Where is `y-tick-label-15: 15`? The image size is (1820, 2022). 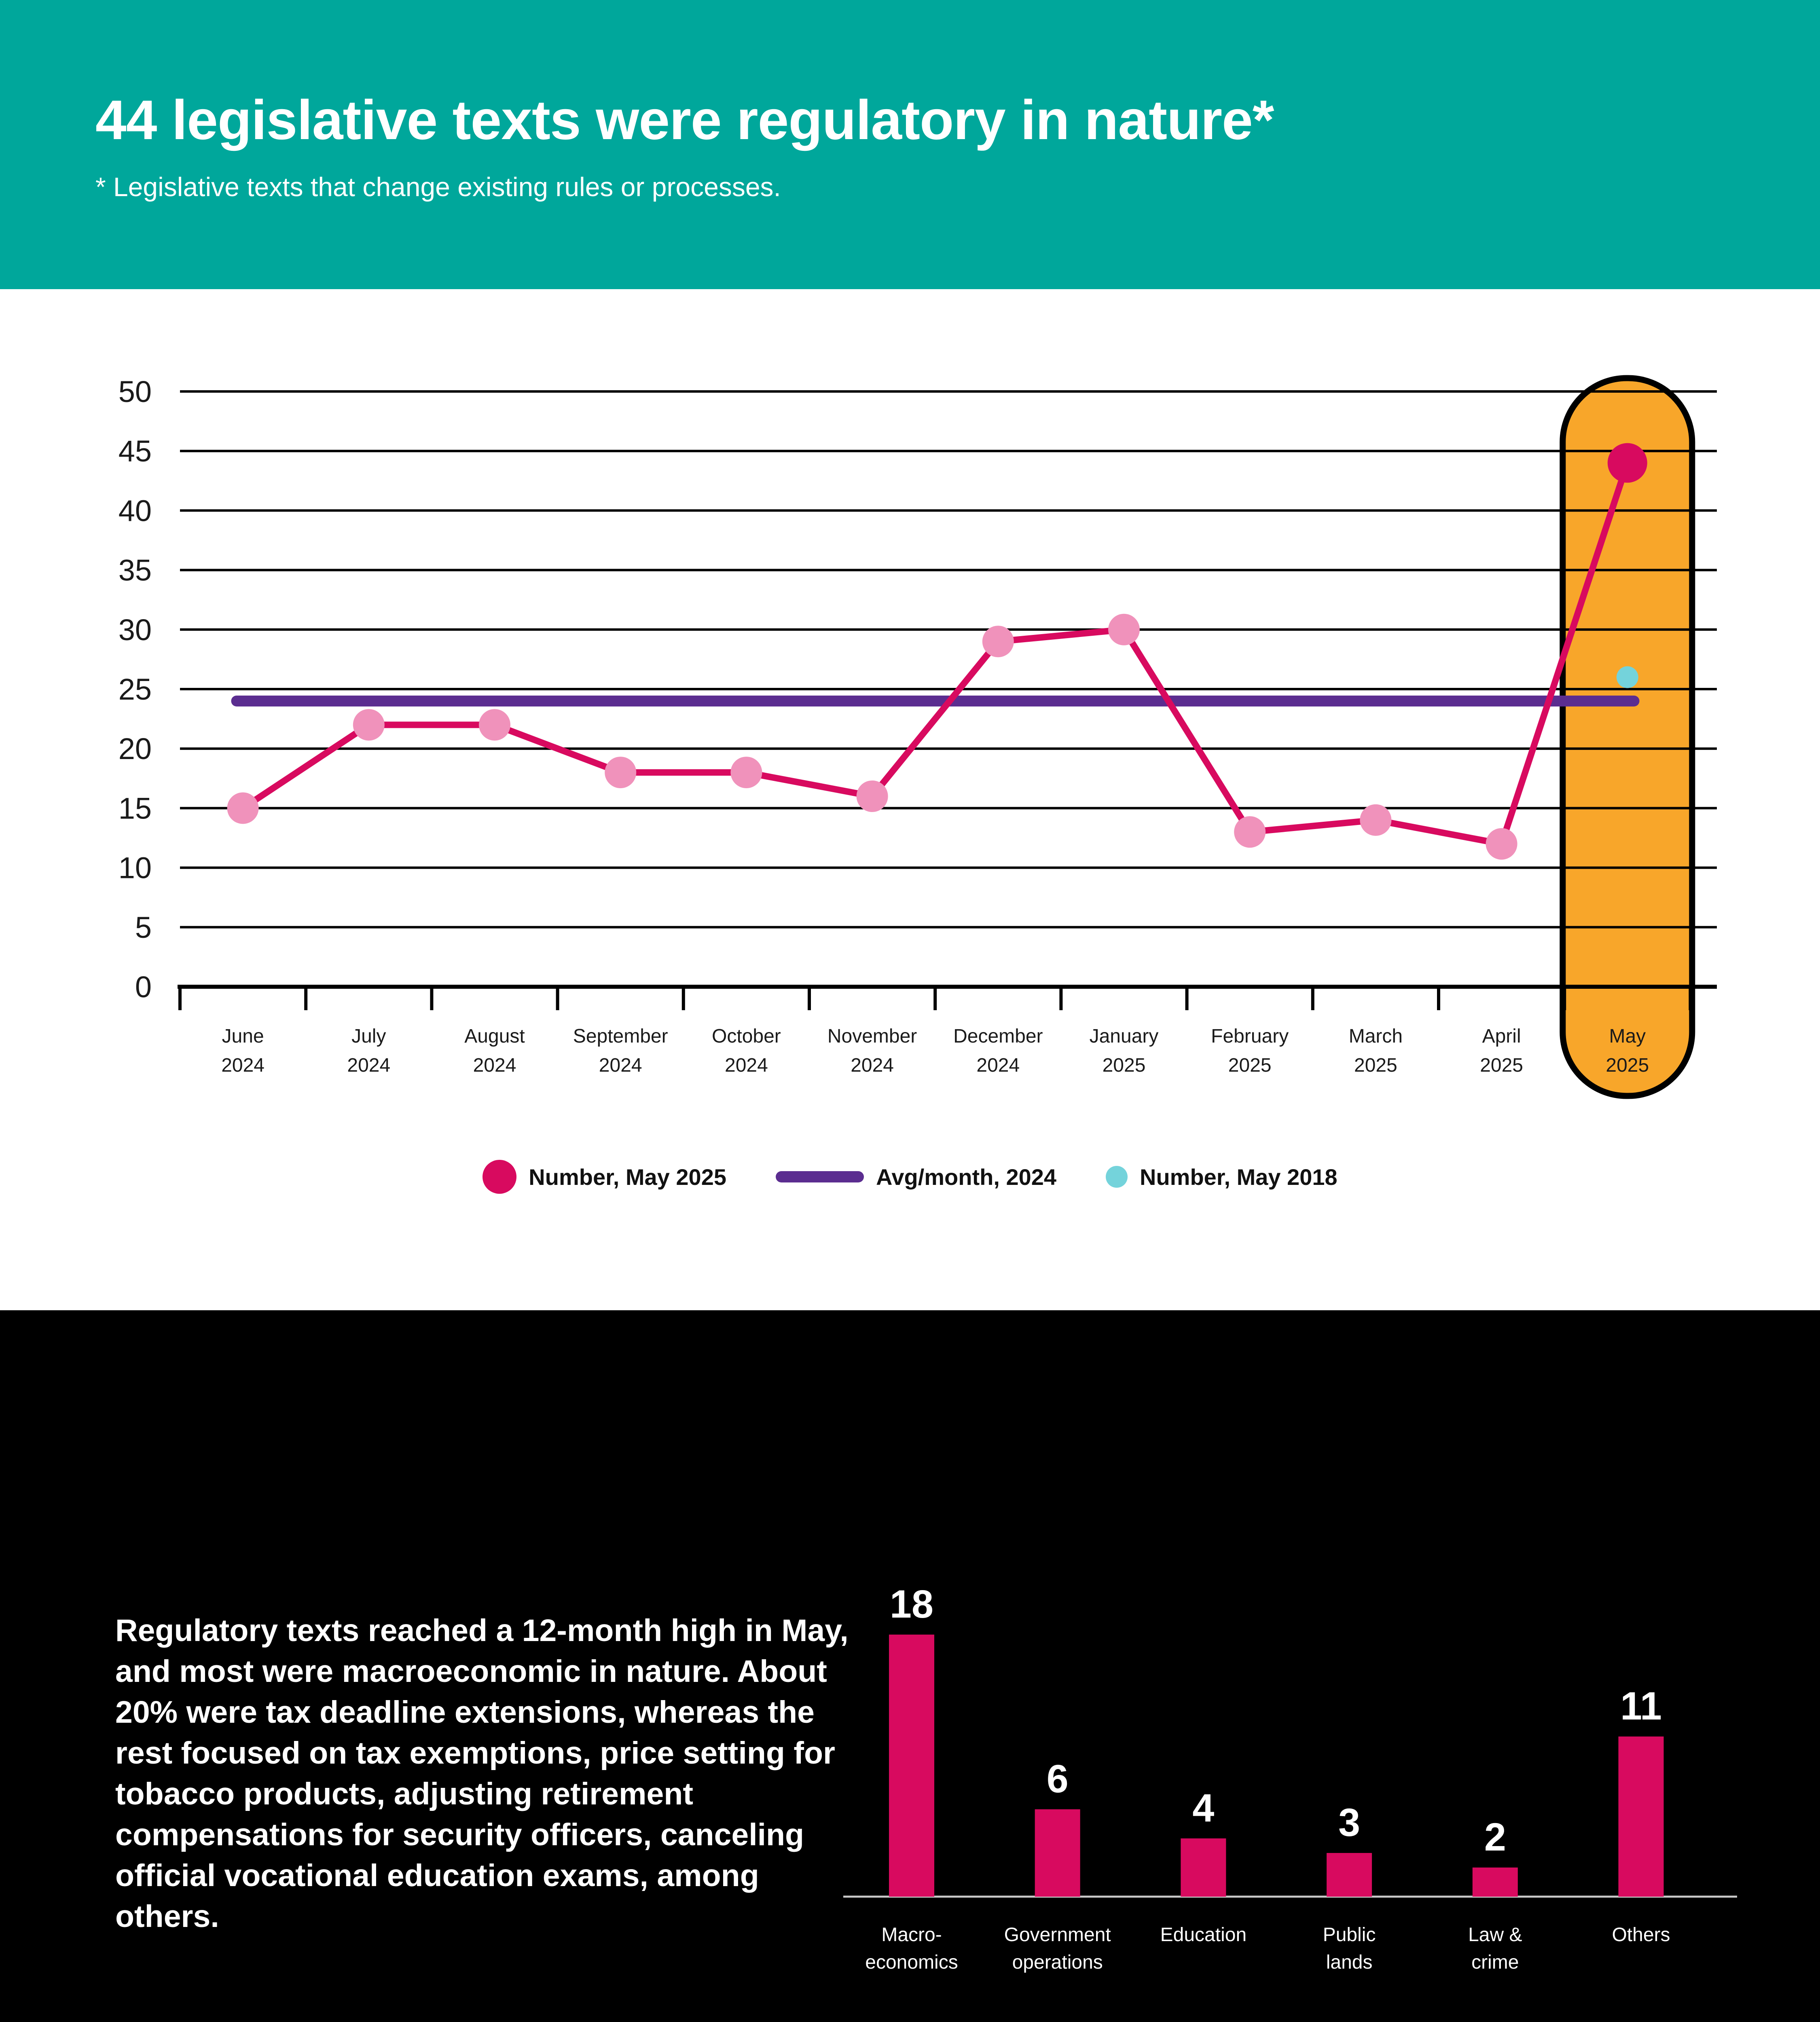
y-tick-label-15: 15 is located at coordinates (135, 808).